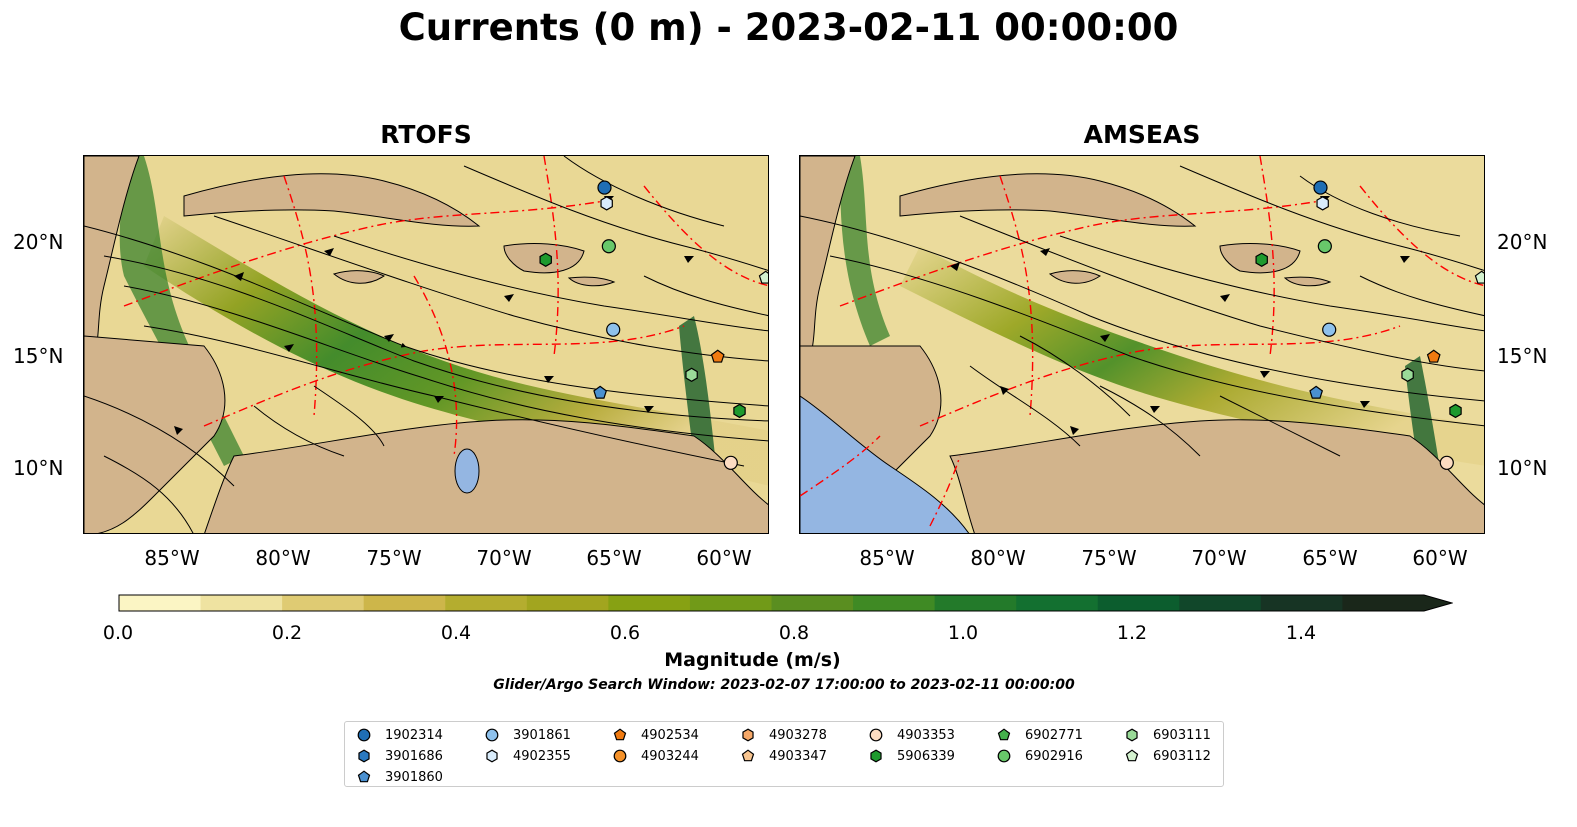 The width and height of the screenshot is (1577, 827). I want to click on legend-label: 6903112, so click(1182, 756).